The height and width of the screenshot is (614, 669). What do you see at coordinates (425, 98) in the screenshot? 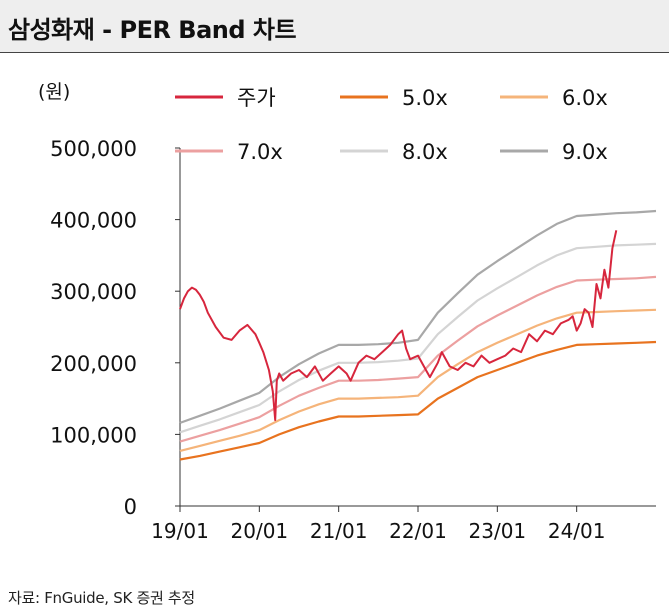
I see `legend-label: 5.0x` at bounding box center [425, 98].